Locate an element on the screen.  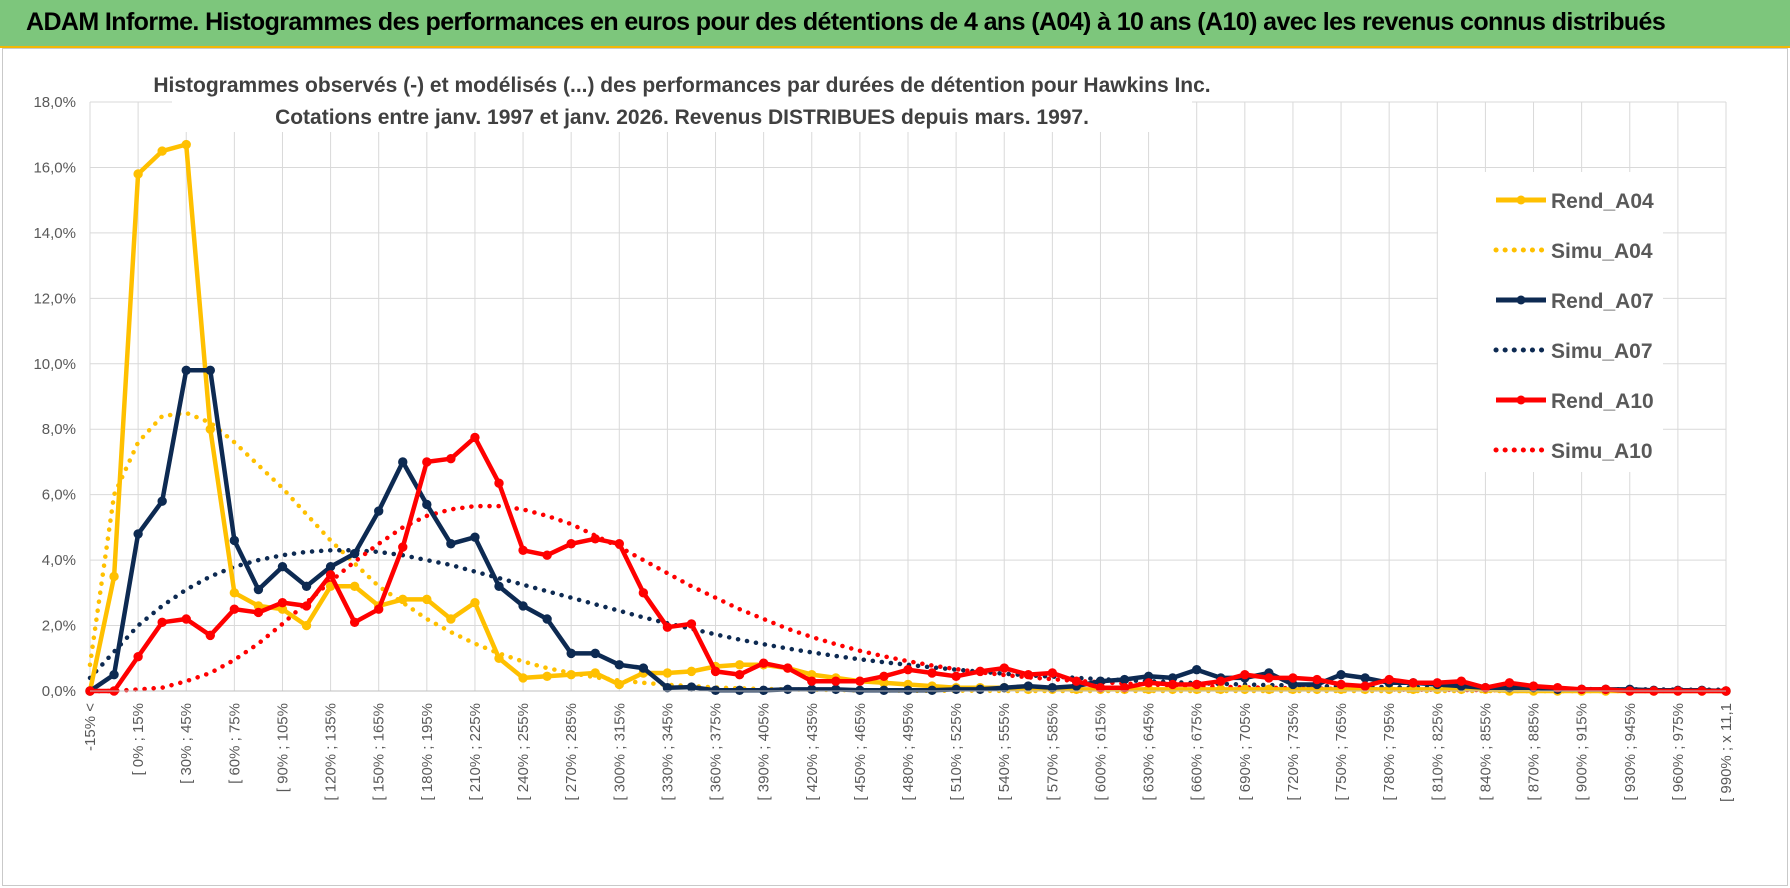
x-tick-label: [ 180% ; 195% is located at coordinates (427, 752).